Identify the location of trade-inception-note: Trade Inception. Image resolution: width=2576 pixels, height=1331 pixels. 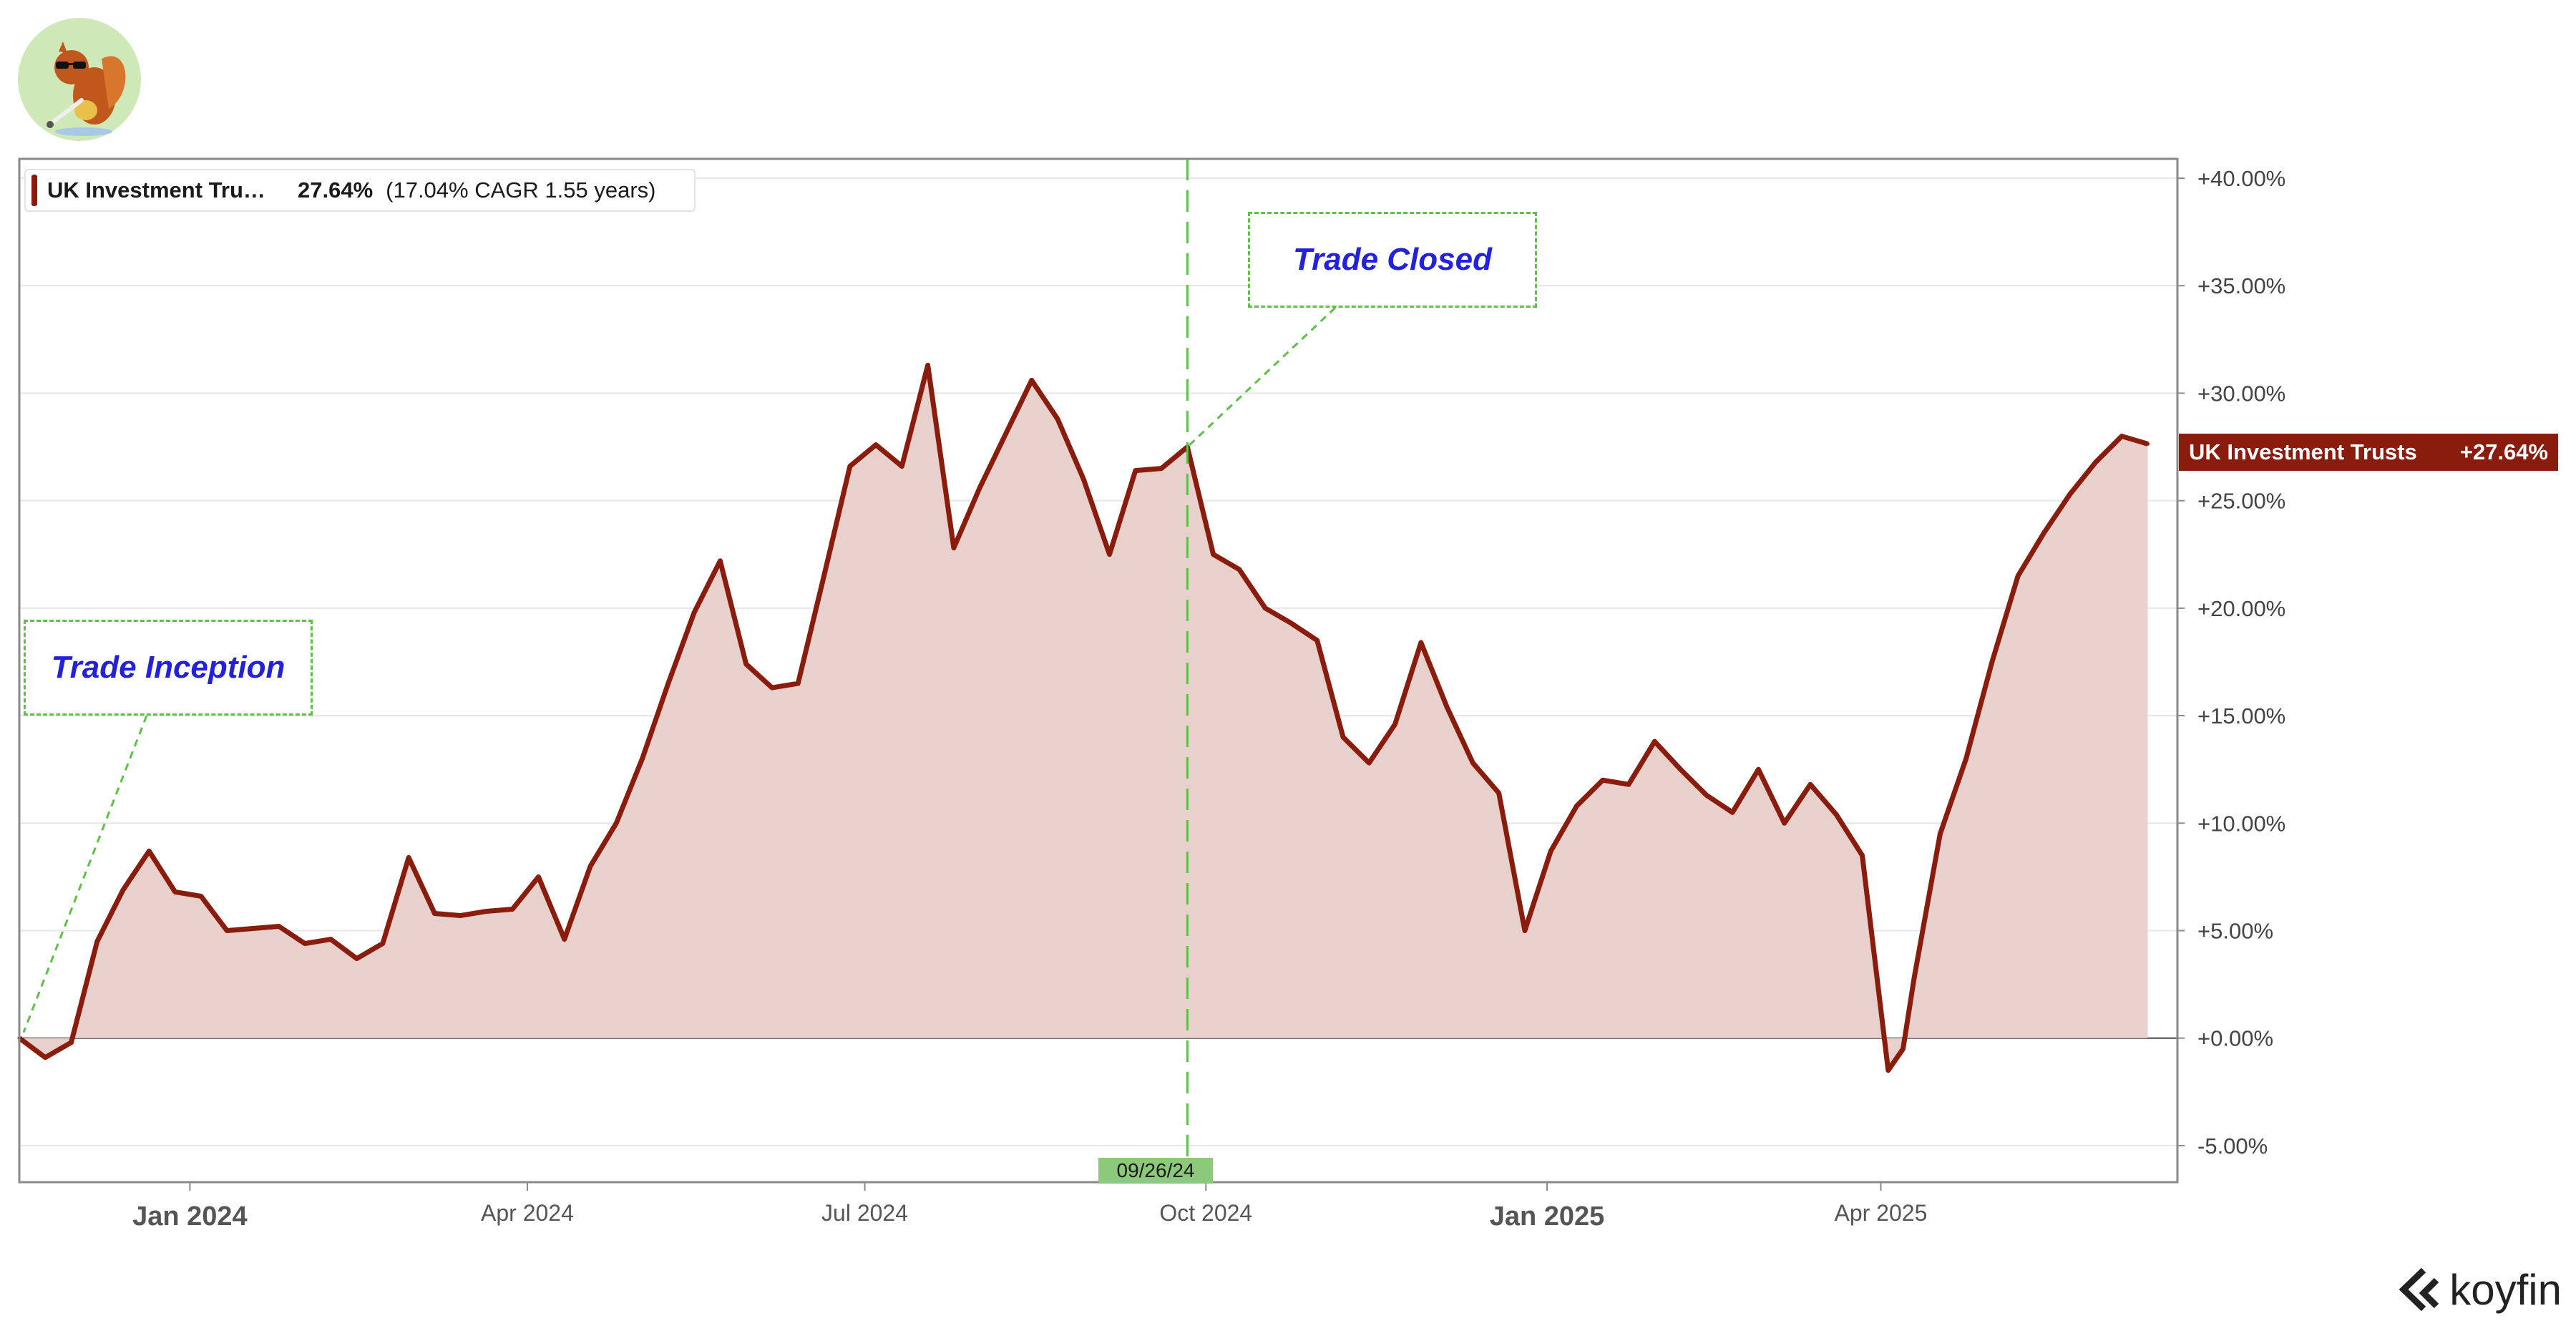
(168, 668).